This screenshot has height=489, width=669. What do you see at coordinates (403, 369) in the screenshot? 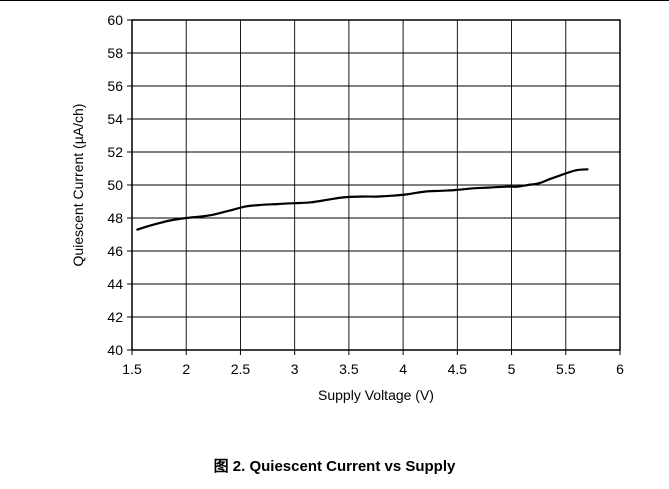
I see `x-tick-label: 4` at bounding box center [403, 369].